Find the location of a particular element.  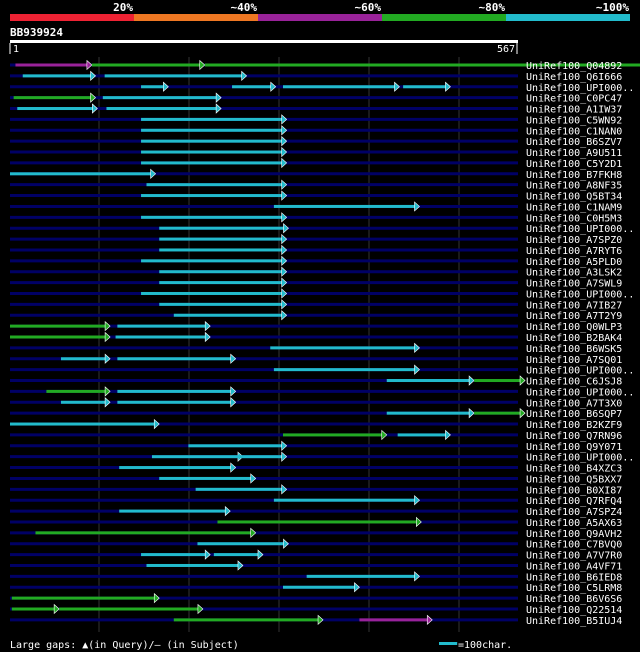

hit-label: UniRef100_C1NAM9 is located at coordinates (574, 207).